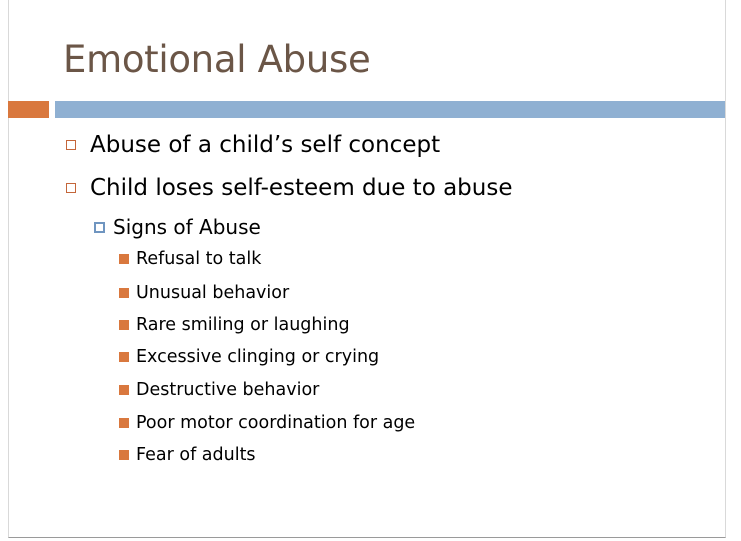 The width and height of the screenshot is (741, 541). What do you see at coordinates (258, 357) in the screenshot?
I see `sign-text: Excessive clinging or crying` at bounding box center [258, 357].